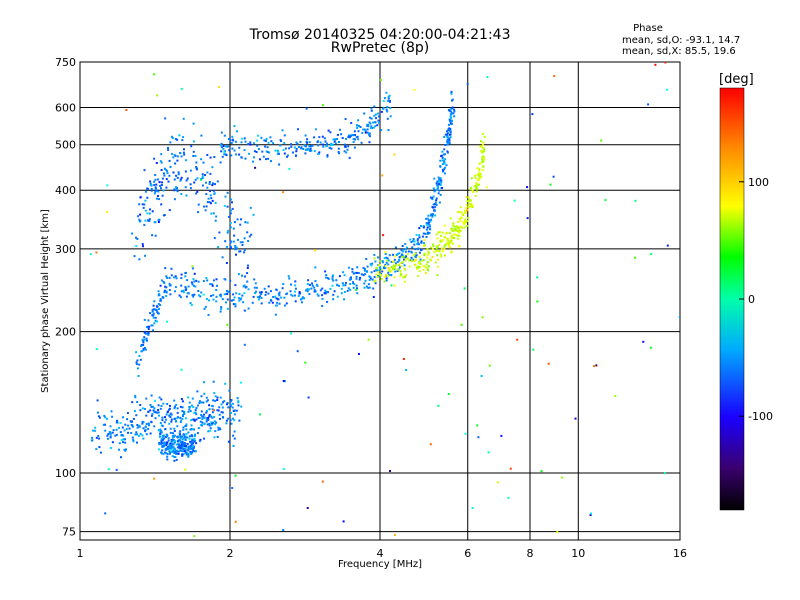 Image resolution: width=800 pixels, height=600 pixels. Describe the element at coordinates (751, 299) in the screenshot. I see `colorbar-tick-label: 0` at that location.